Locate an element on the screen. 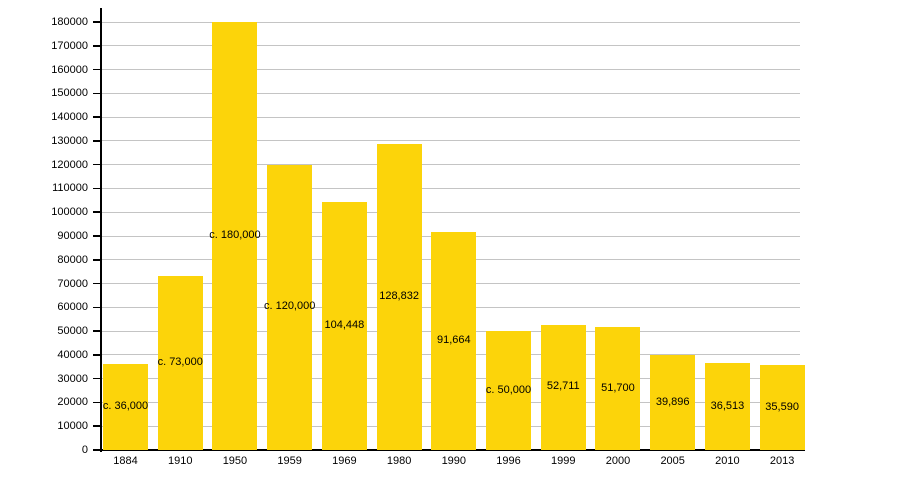 The width and height of the screenshot is (900, 500). y-axis-label-40000: 40000 is located at coordinates (72, 354).